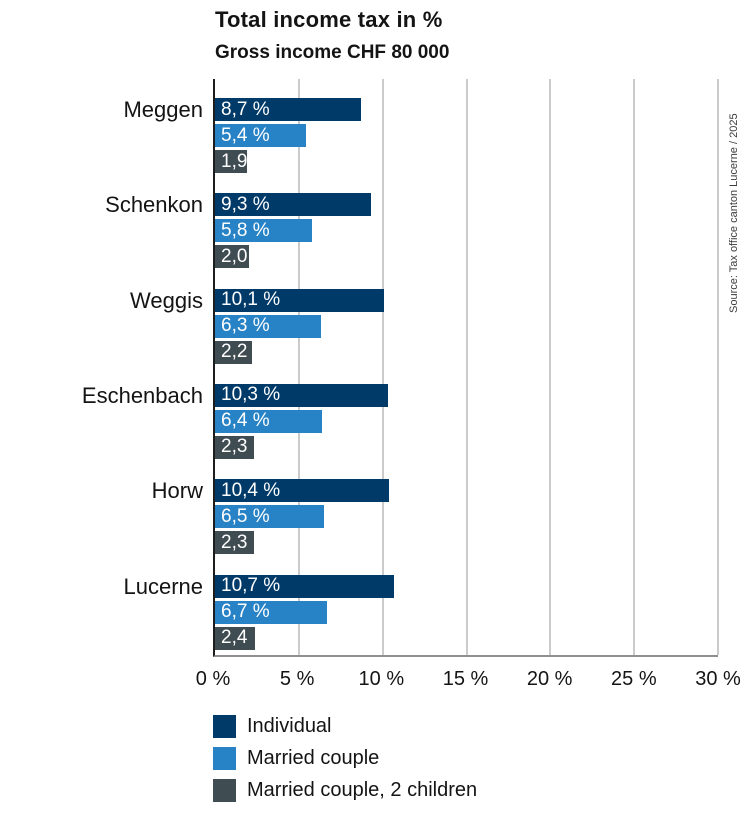 The height and width of the screenshot is (825, 753). What do you see at coordinates (163, 586) in the screenshot?
I see `category-label-lucerne: Lucerne` at bounding box center [163, 586].